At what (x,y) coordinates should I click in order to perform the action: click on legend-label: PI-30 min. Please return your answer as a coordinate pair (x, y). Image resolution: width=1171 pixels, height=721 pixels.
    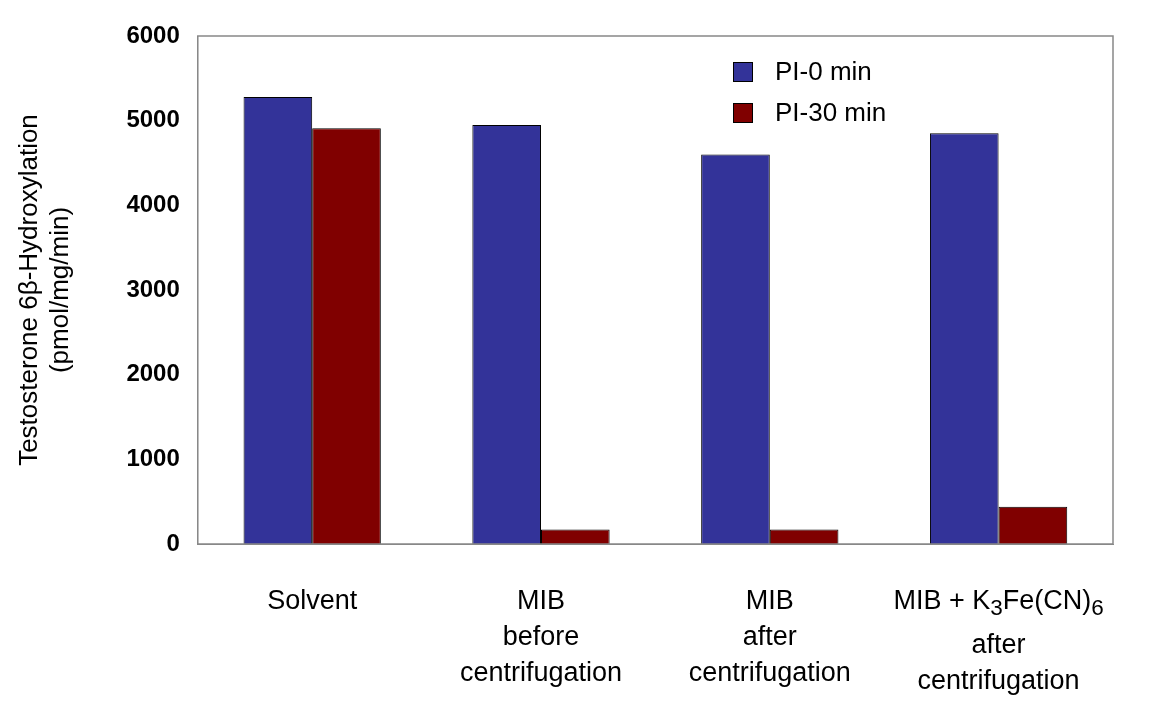
    Looking at the image, I should click on (831, 112).